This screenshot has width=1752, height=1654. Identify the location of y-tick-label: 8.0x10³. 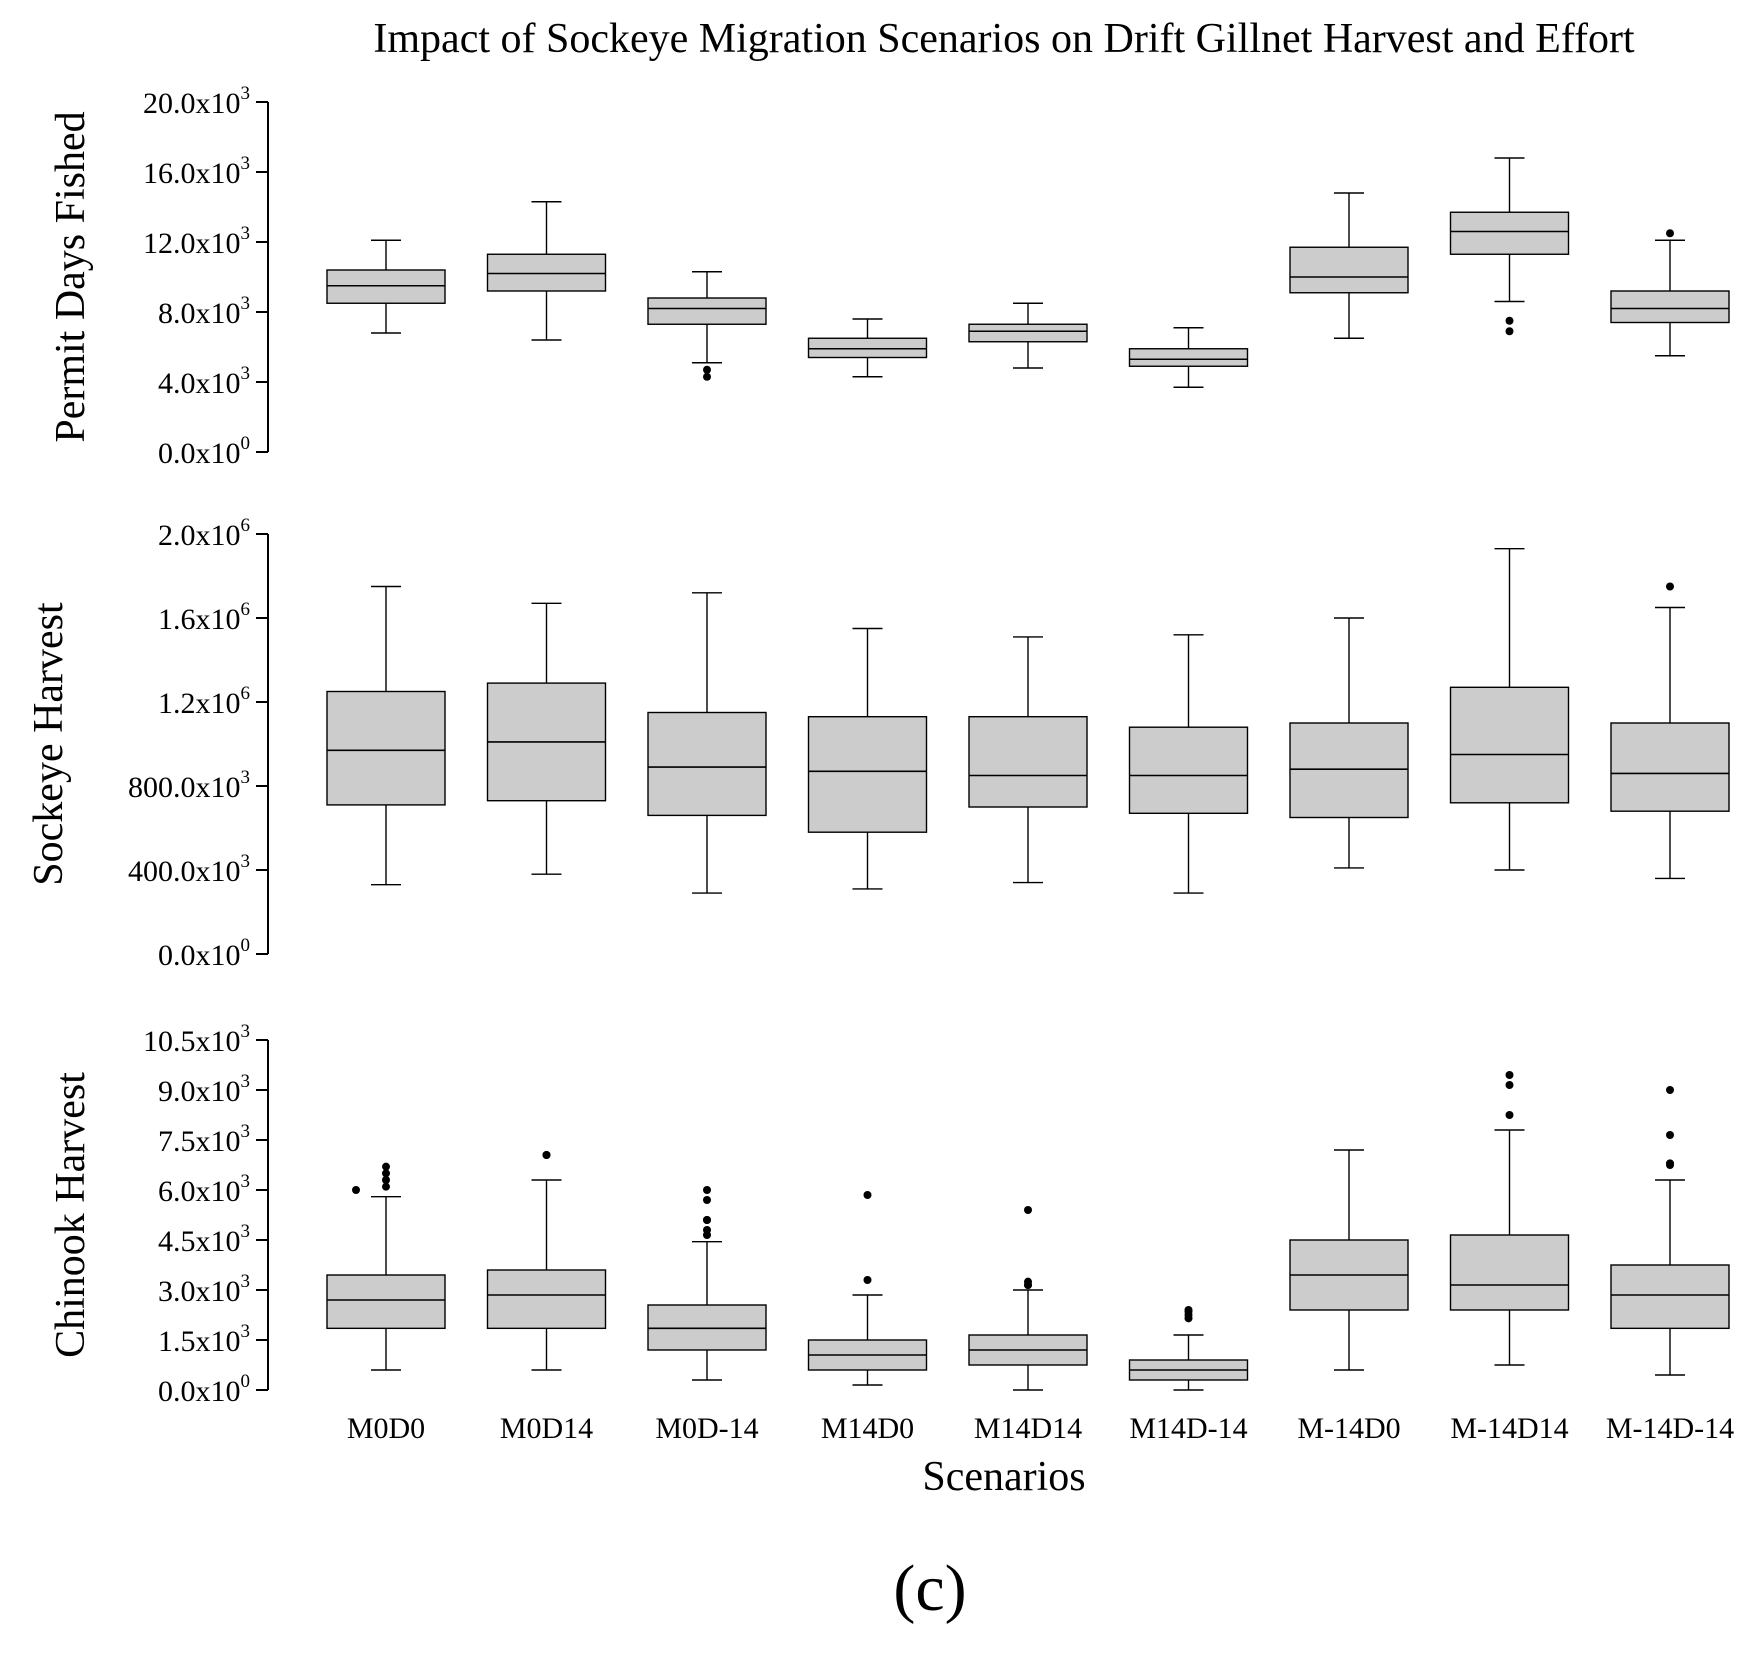
(204, 311).